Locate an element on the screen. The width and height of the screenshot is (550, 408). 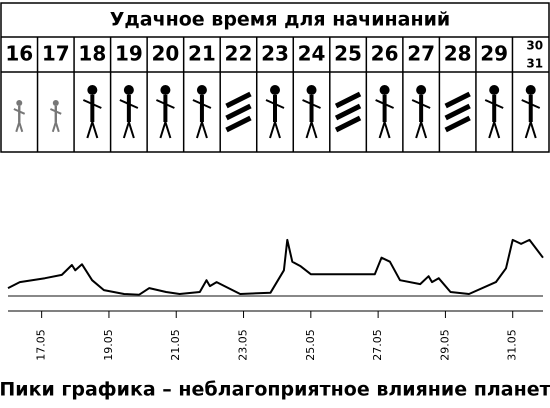
day-label: 21 is located at coordinates (202, 54).